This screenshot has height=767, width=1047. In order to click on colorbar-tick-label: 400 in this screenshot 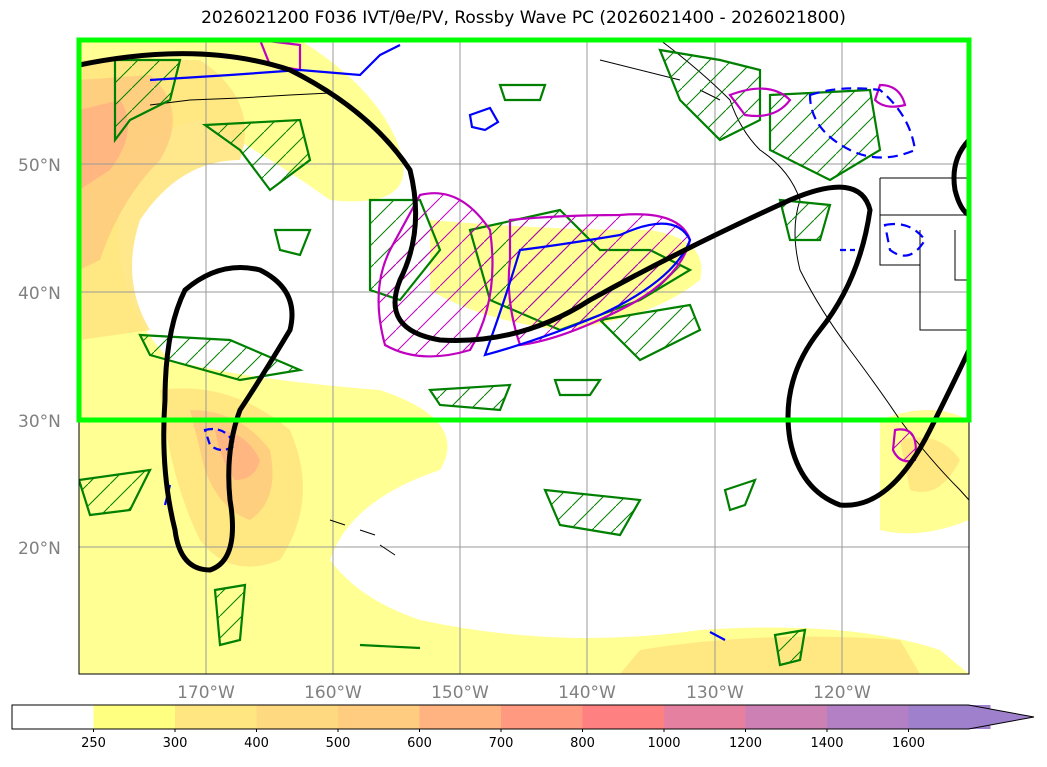, I will do `click(256, 743)`.